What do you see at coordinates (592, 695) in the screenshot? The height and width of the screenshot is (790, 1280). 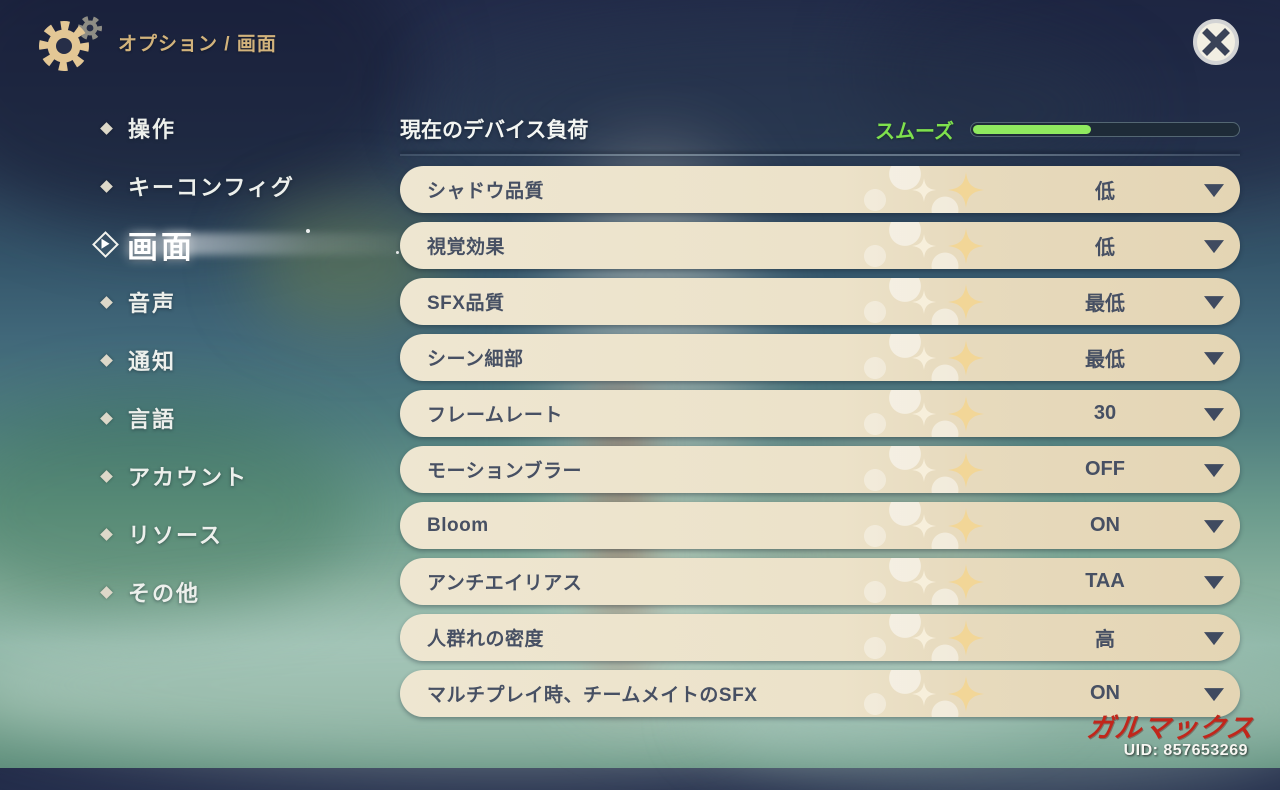 I see `setting-label: マルチプレイ時、チームメイトのSFX` at bounding box center [592, 695].